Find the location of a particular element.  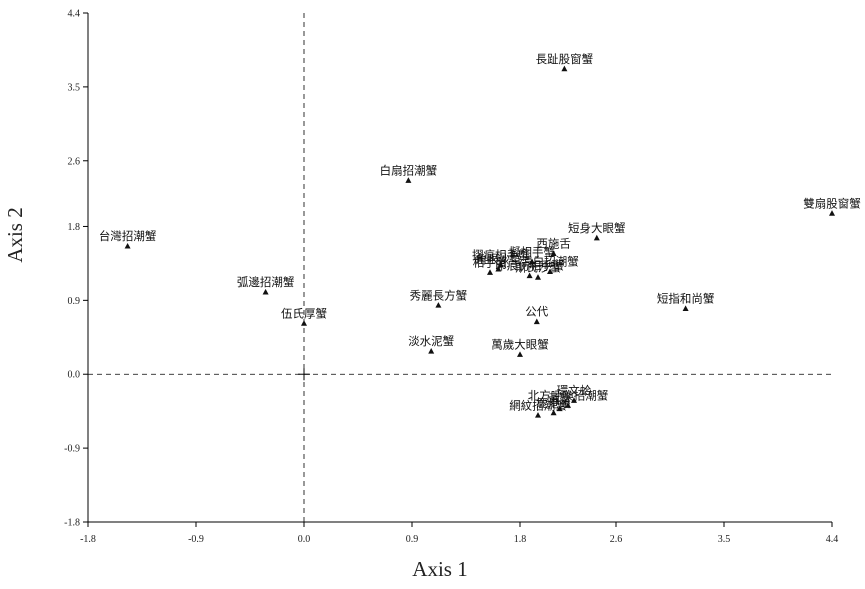

data-point-label: 摺痕相手蟹 is located at coordinates (501, 255).